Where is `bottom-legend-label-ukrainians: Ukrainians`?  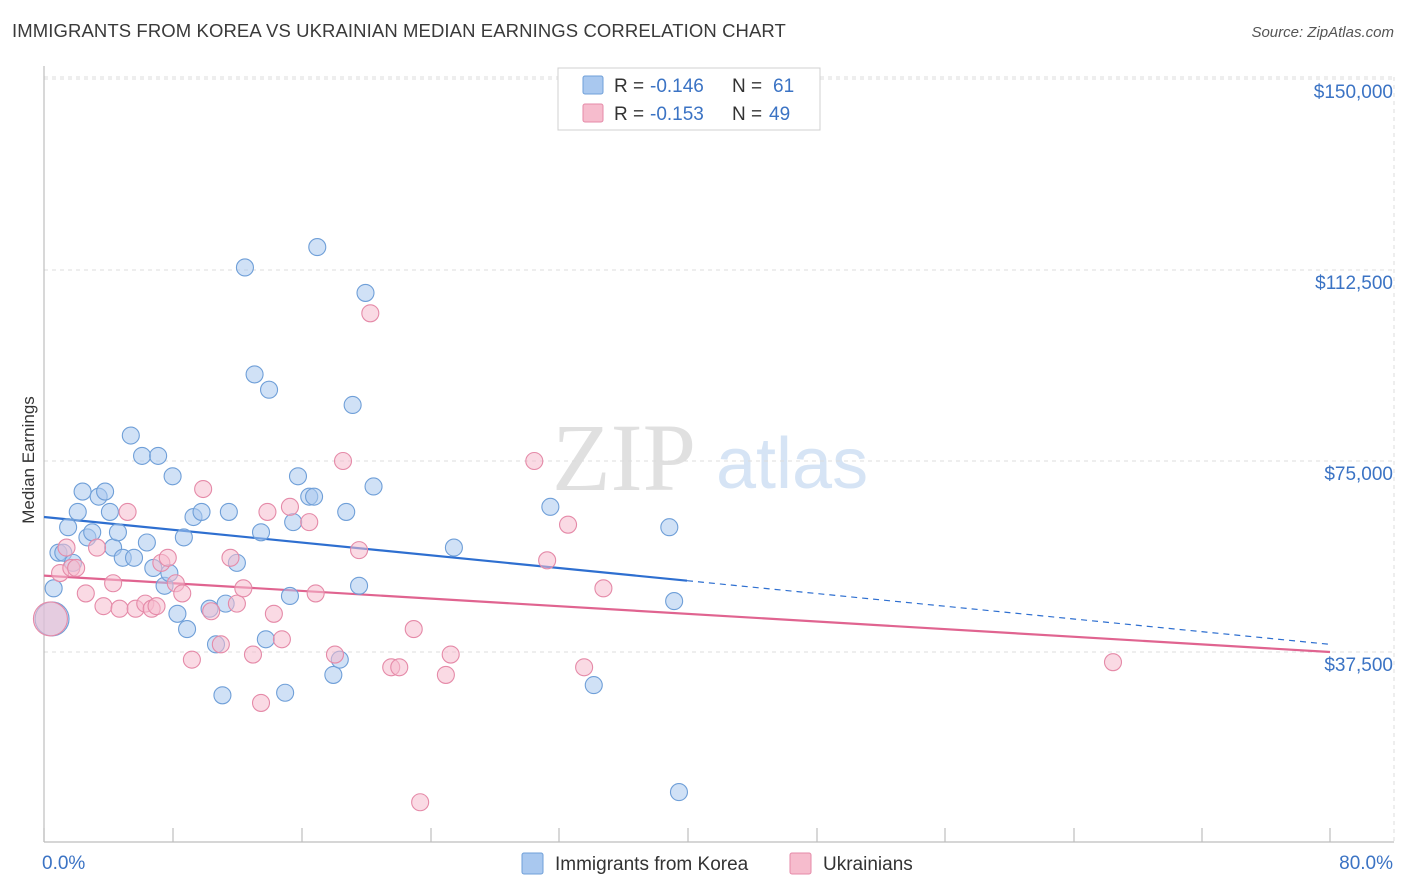 bottom-legend-label-ukrainians: Ukrainians is located at coordinates (868, 864).